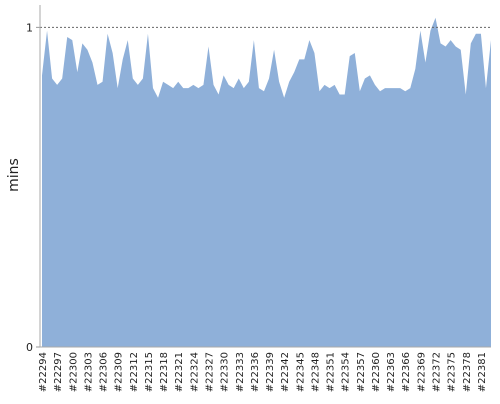  Describe the element at coordinates (29, 27) in the screenshot. I see `y-tick-label: 1` at that location.